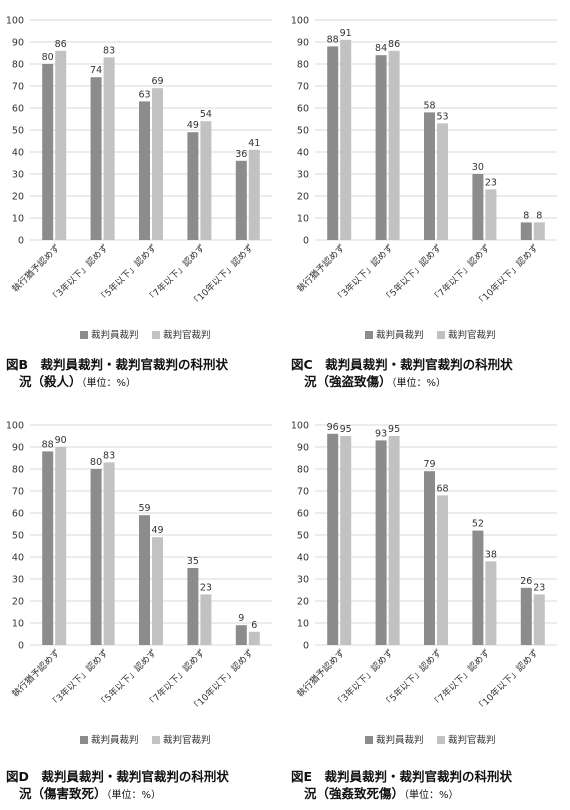 Image resolution: width=570 pixels, height=810 pixels. What do you see at coordinates (442, 488) in the screenshot?
I see `data-label: 68` at bounding box center [442, 488].